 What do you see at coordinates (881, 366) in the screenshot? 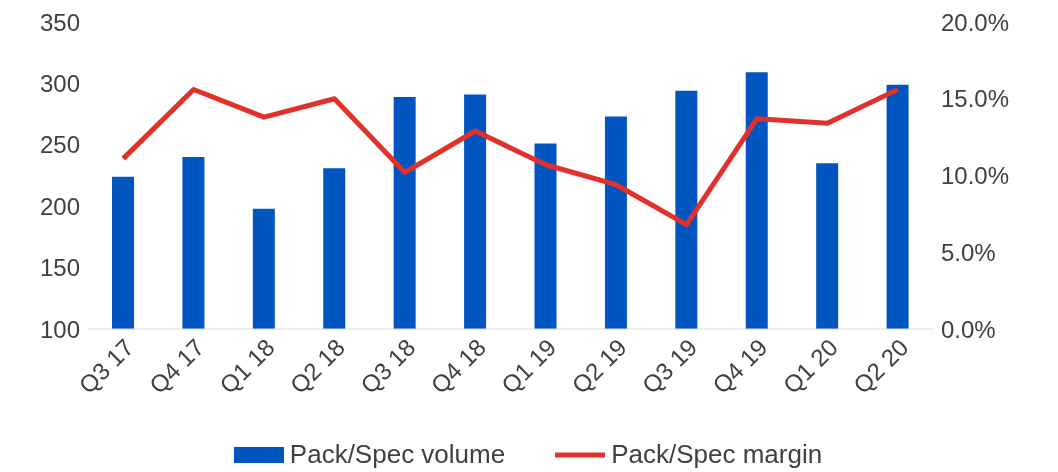
I see `x-tick-label: Q2 20` at bounding box center [881, 366].